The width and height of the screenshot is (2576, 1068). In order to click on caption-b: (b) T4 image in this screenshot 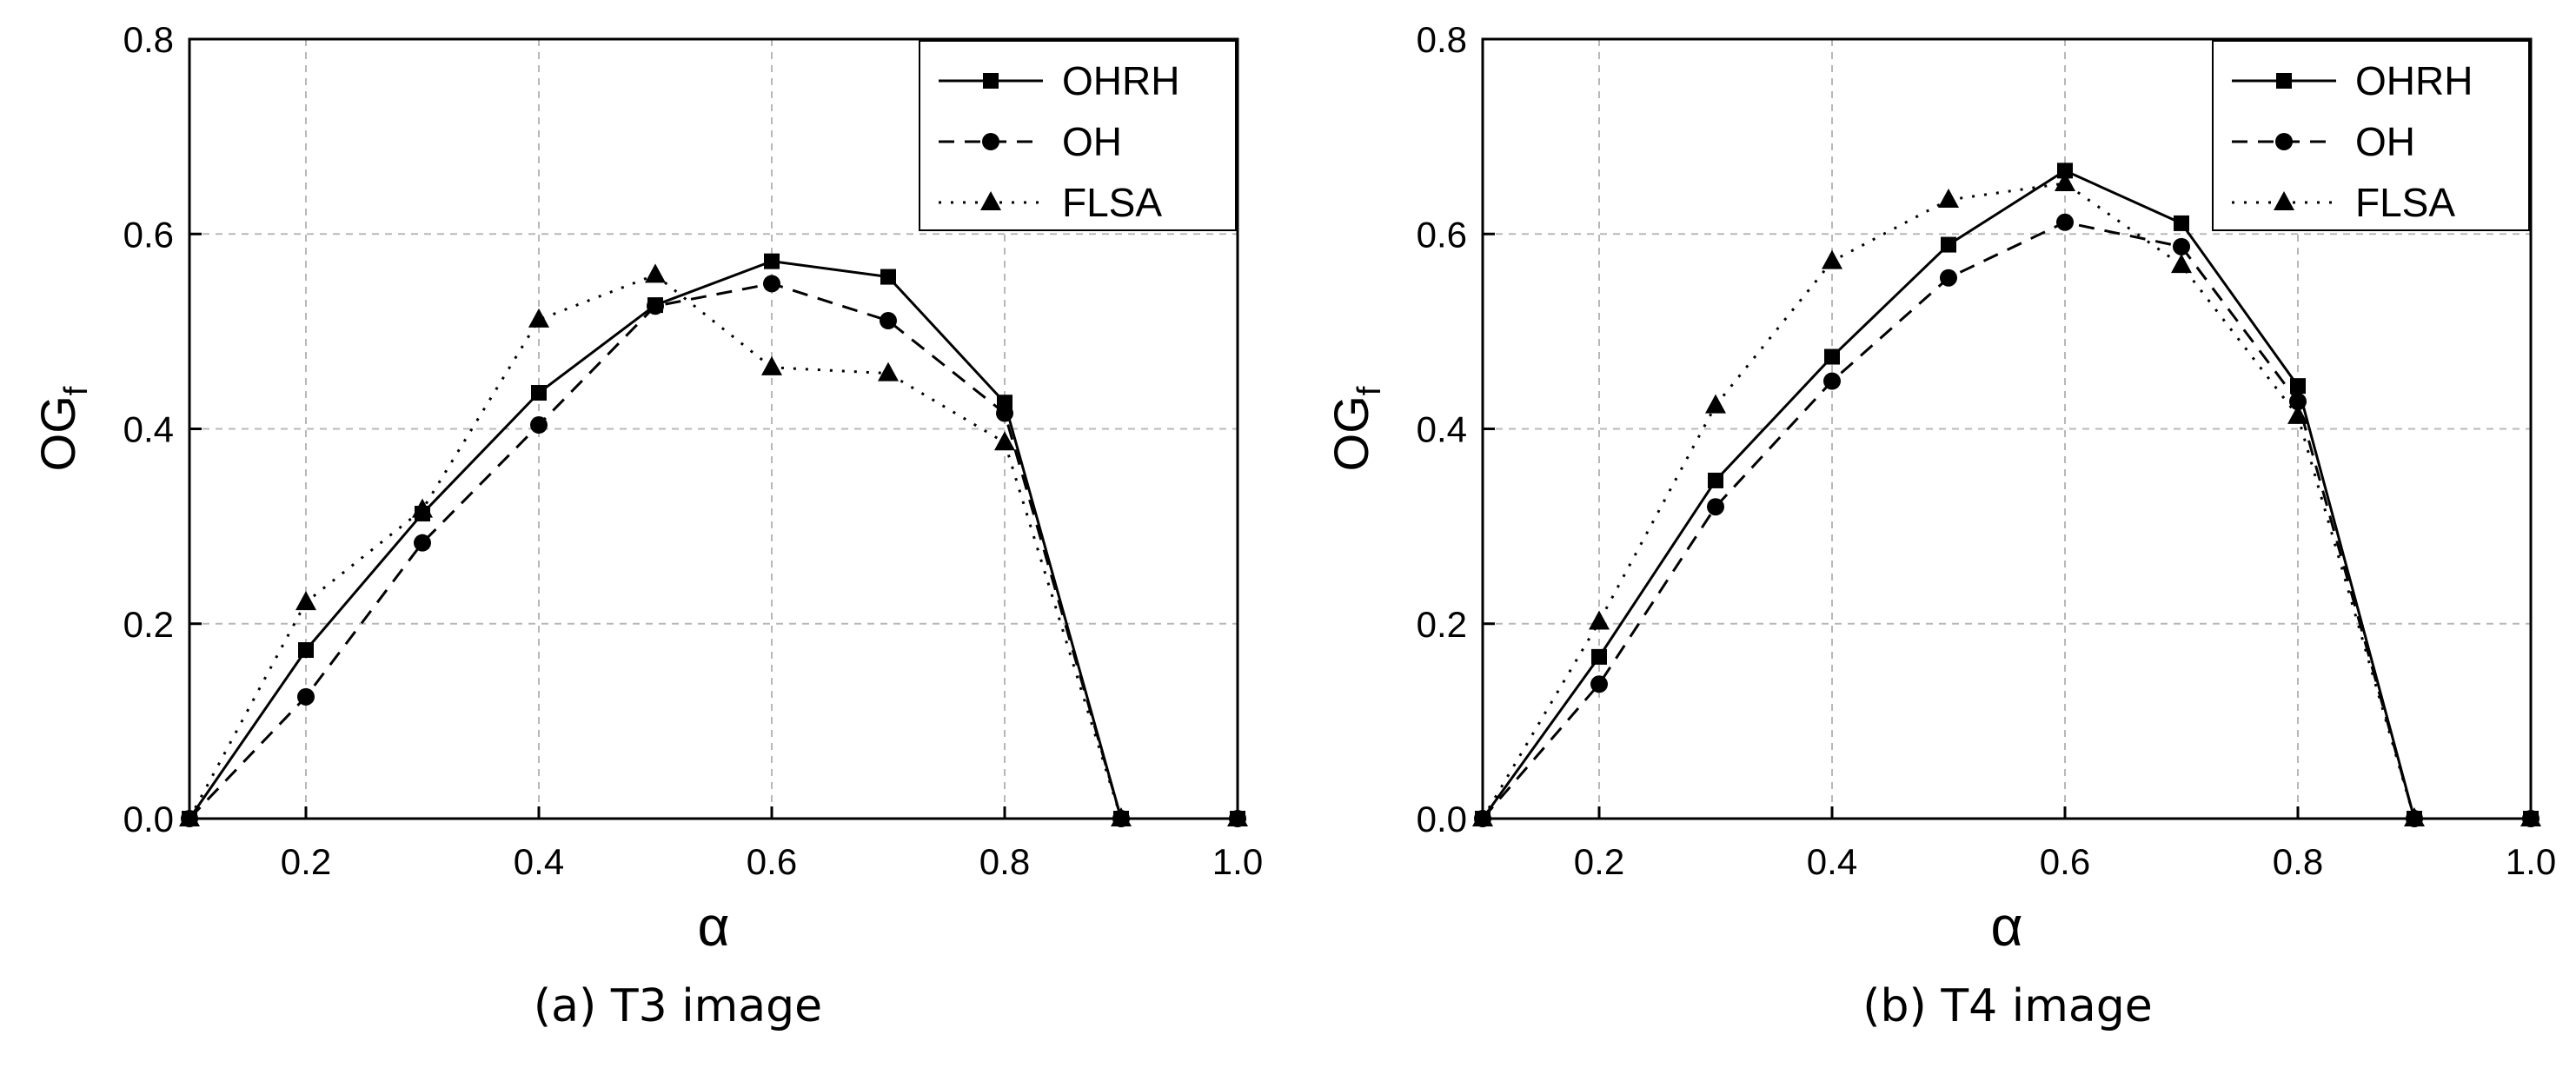, I will do `click(2007, 1006)`.